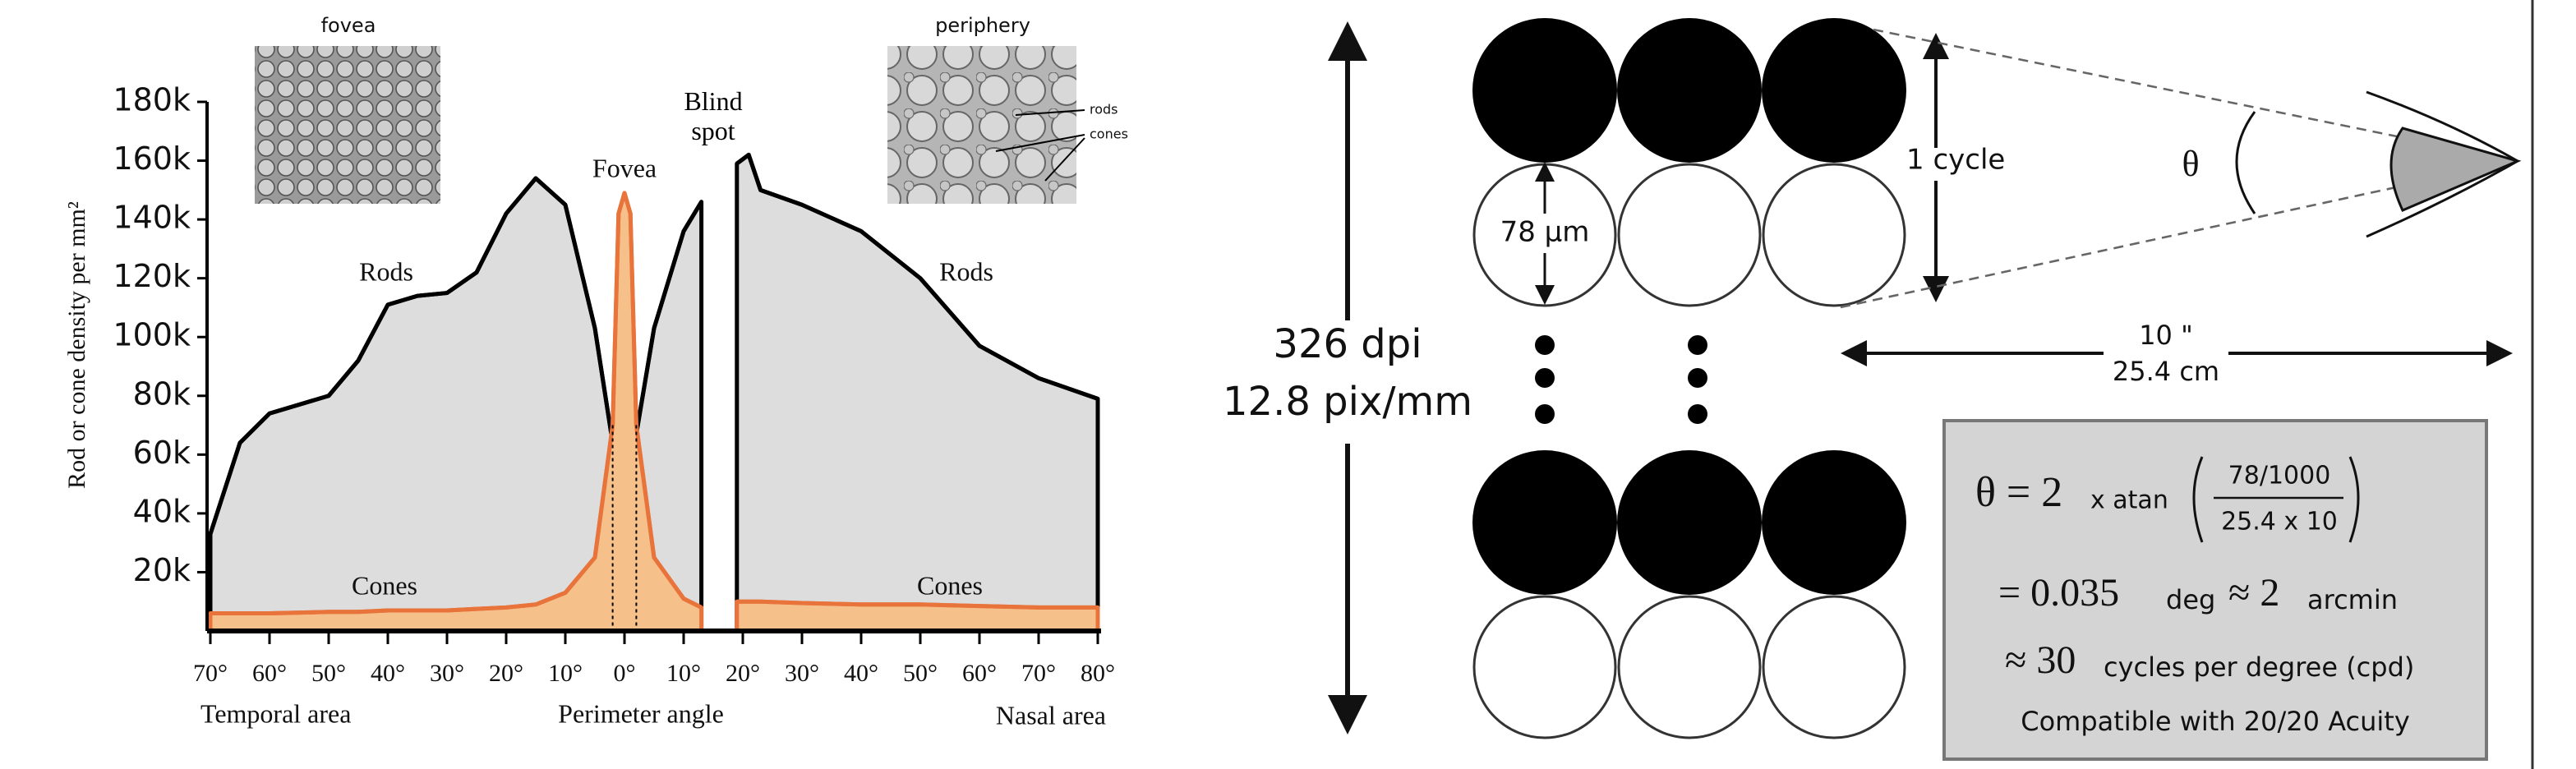 Image resolution: width=2576 pixels, height=769 pixels. I want to click on y-tick-label: 160k, so click(152, 158).